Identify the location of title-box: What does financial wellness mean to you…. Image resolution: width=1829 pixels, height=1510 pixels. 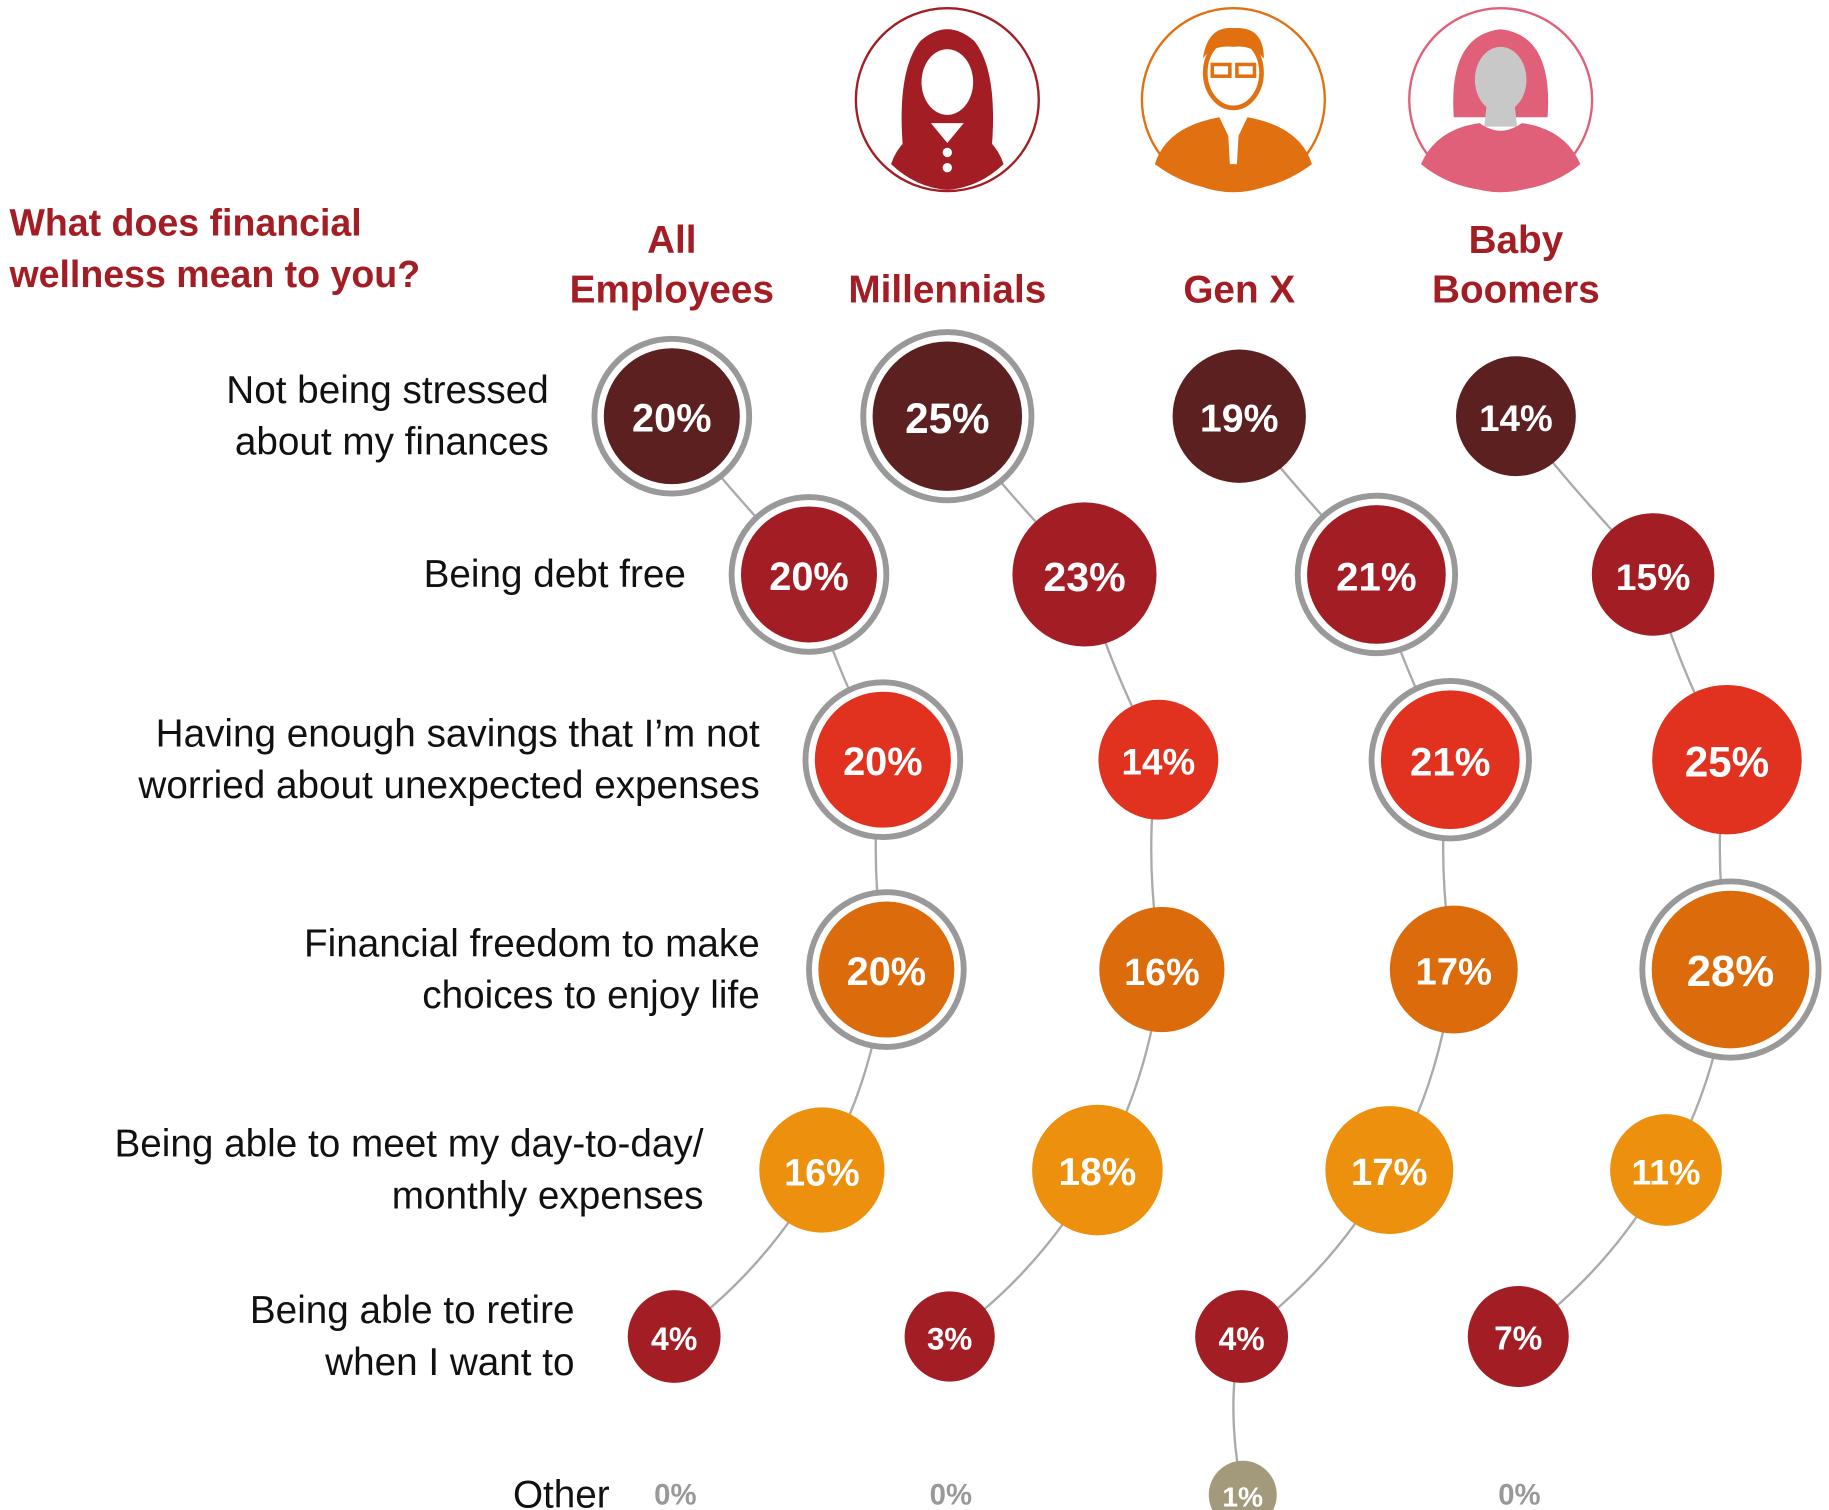
(215, 248).